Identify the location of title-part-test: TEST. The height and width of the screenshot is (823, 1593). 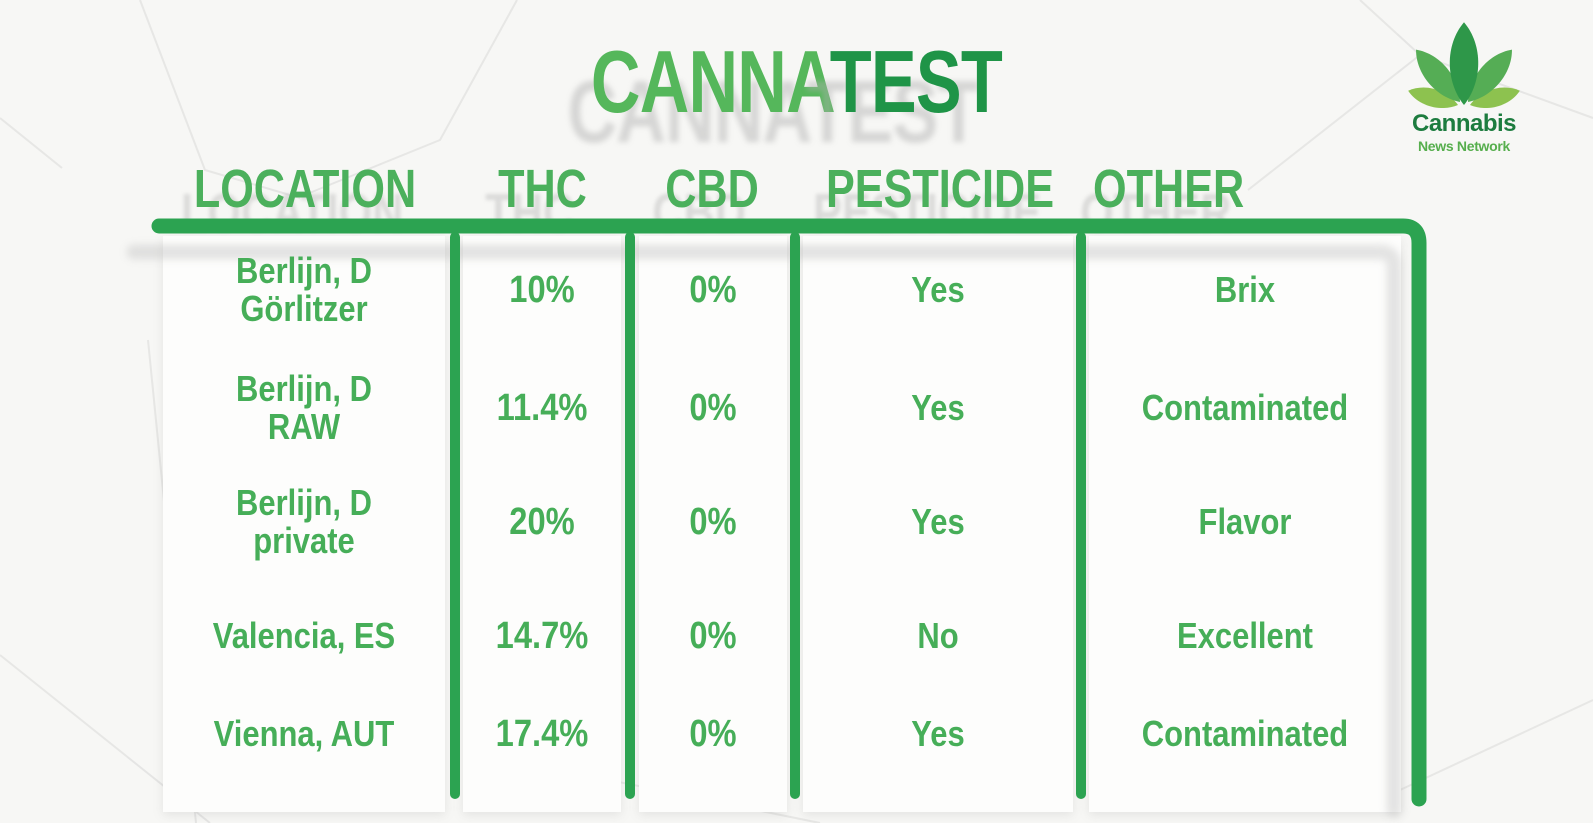
(916, 81).